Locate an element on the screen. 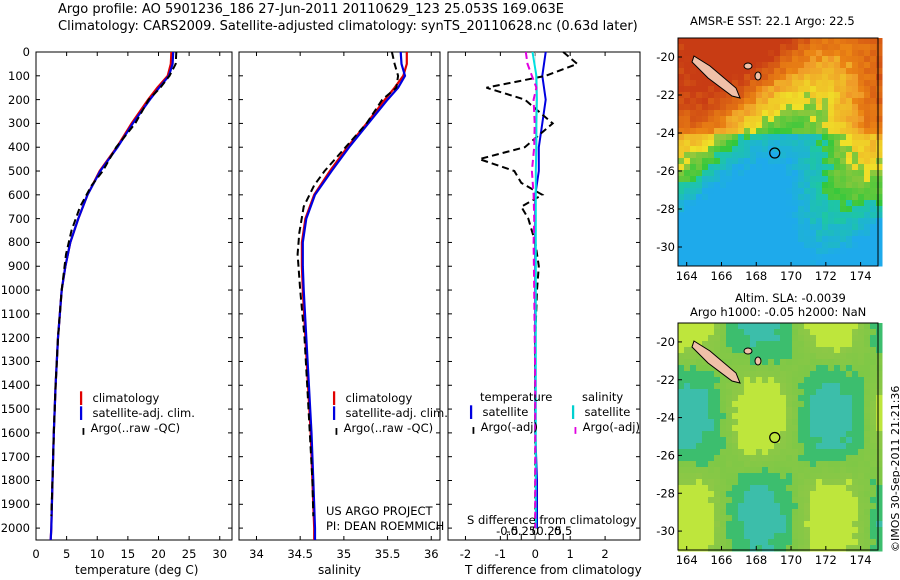  map-y-tick-label: -30 is located at coordinates (665, 247).